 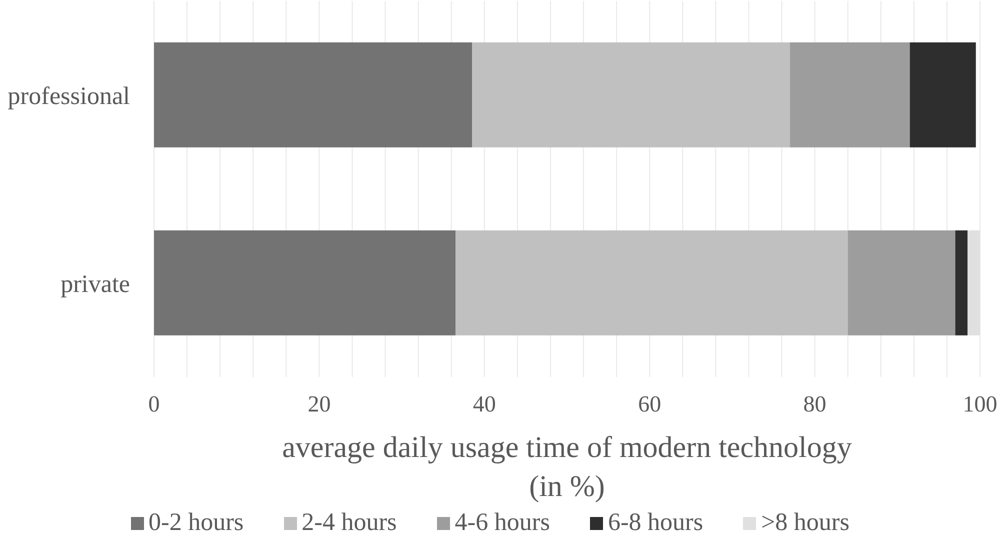 I want to click on y-tick-label: professional, so click(x=69, y=96).